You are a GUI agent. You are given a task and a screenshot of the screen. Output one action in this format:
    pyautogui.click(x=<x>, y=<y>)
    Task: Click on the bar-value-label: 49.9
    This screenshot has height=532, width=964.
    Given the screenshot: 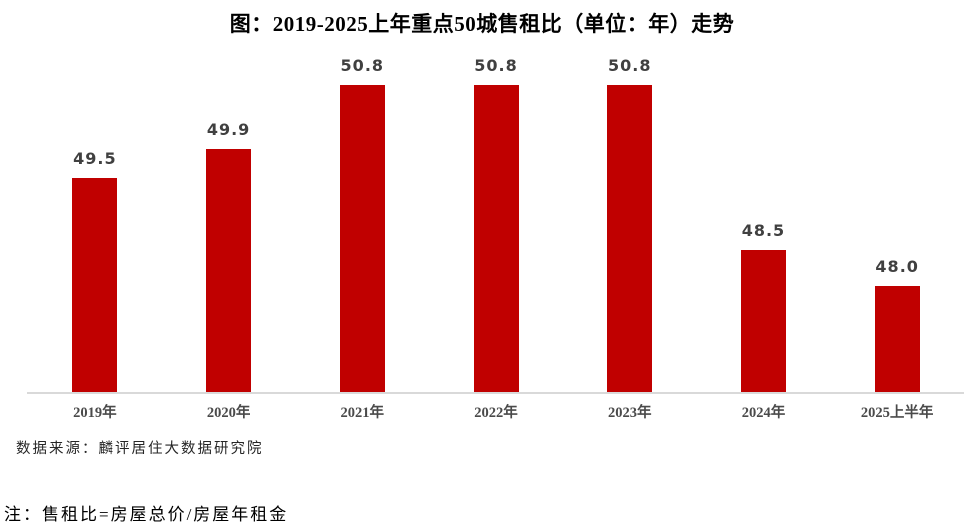 What is the action you would take?
    pyautogui.click(x=228, y=129)
    